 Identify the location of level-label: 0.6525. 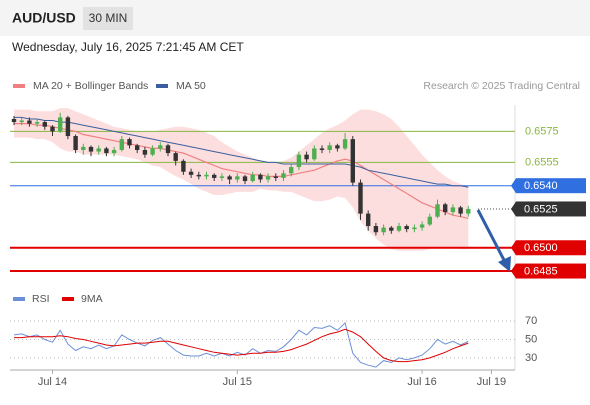
(541, 209).